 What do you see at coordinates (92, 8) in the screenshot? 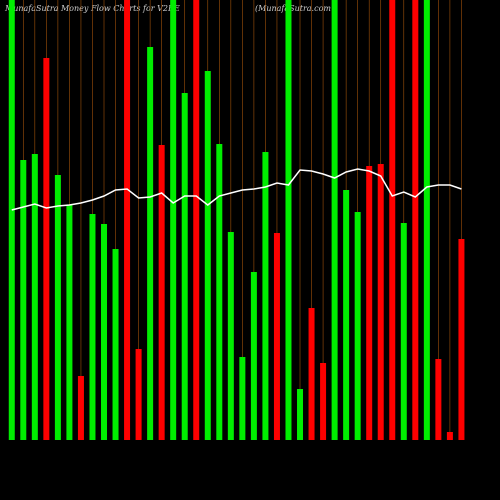
I see `chart-title: MunafaSutra Money Flow Charts for V2BE` at bounding box center [92, 8].